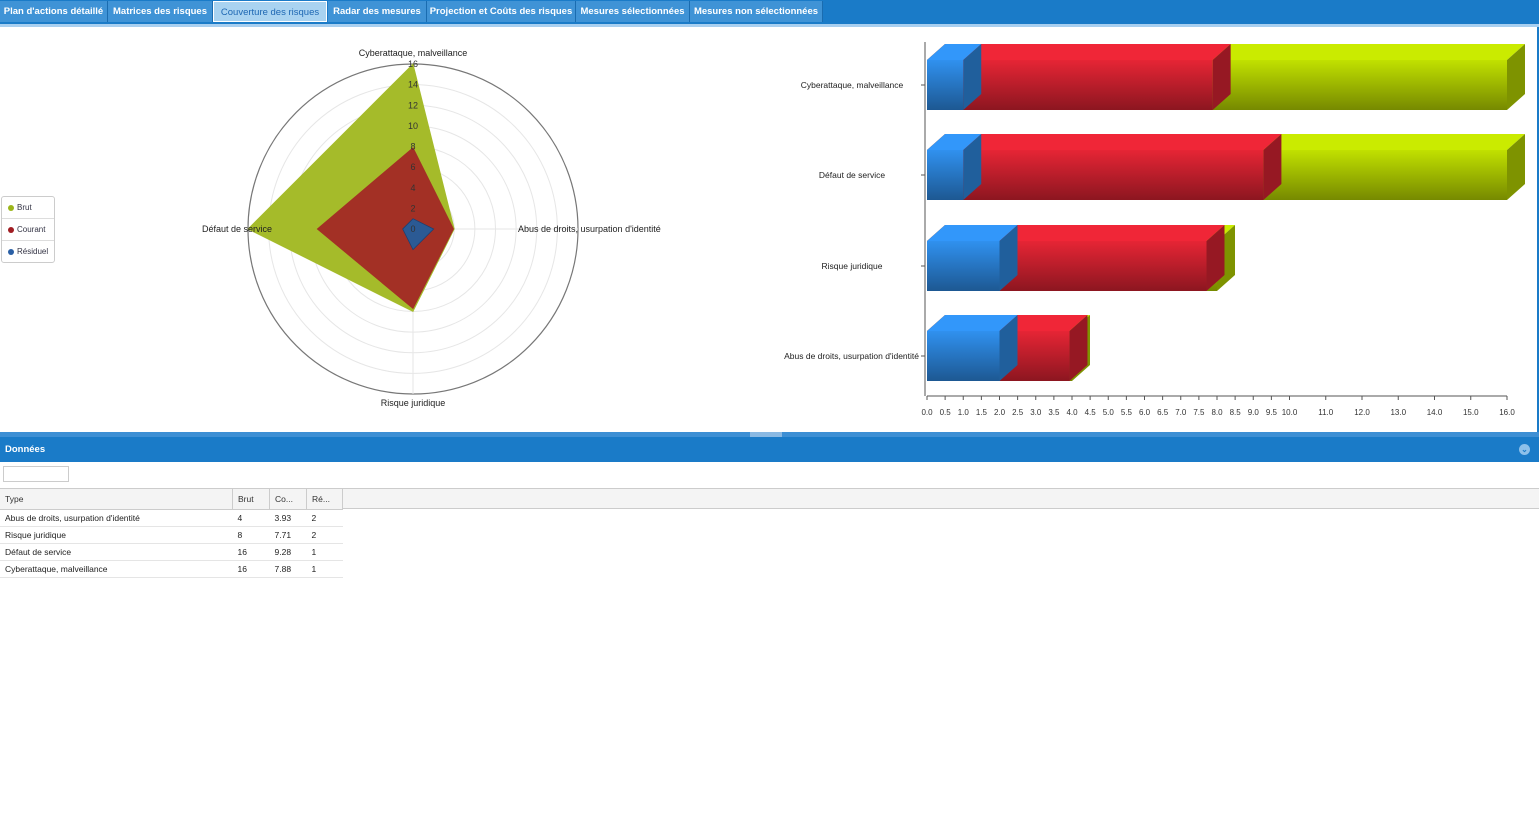  I want to click on radar-axis-label: Abus de droits, usurpation d'identité, so click(589, 229).